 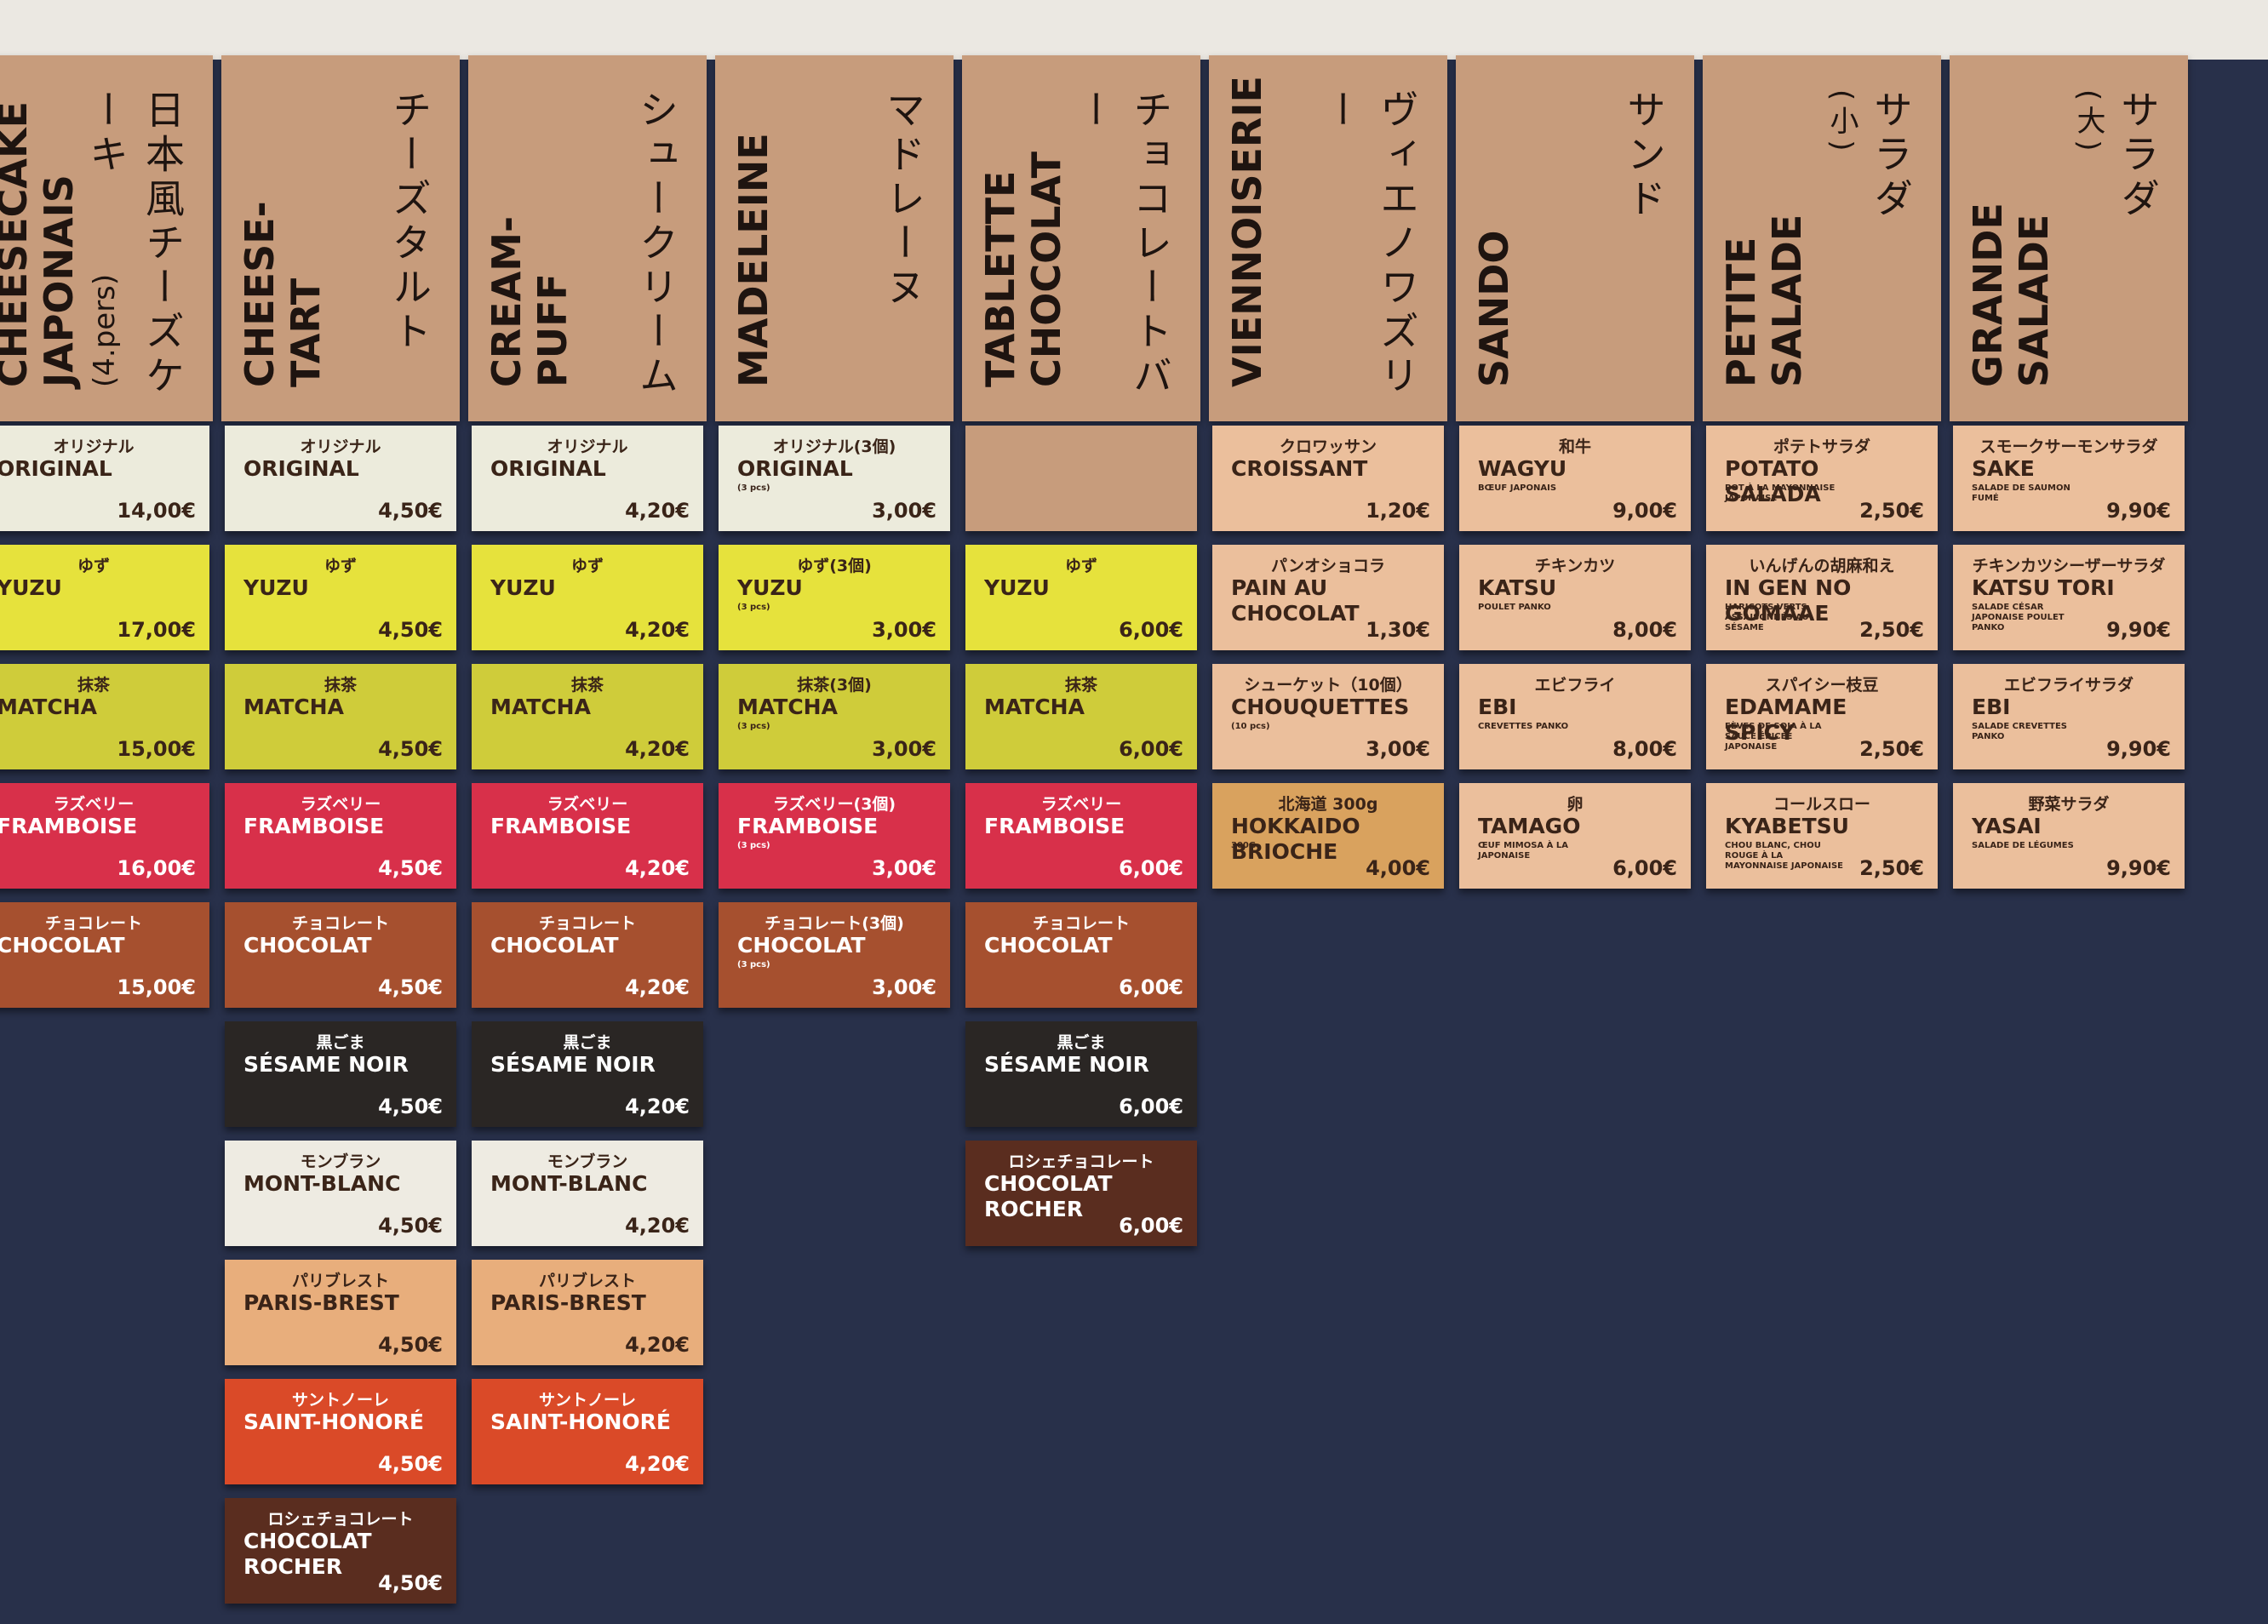 I want to click on item-name-jp: サントノーレ, so click(x=340, y=1400).